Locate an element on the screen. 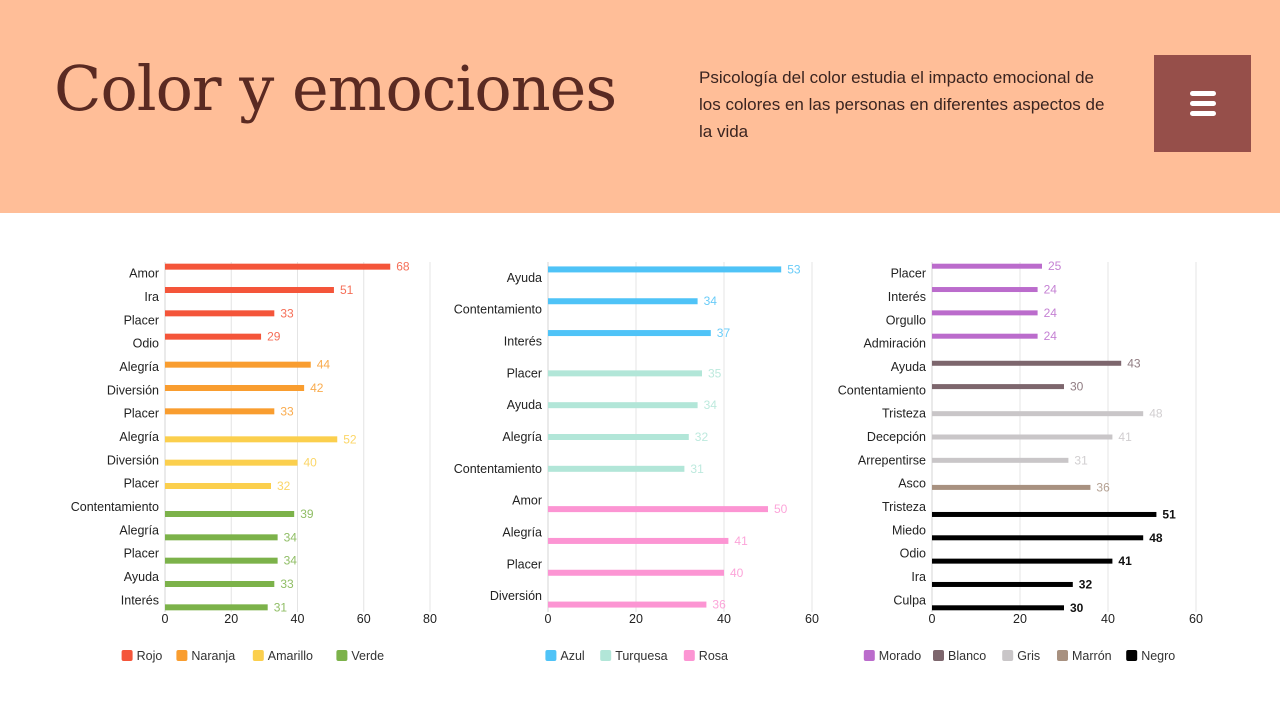  x-tick-label: 80 is located at coordinates (430, 619).